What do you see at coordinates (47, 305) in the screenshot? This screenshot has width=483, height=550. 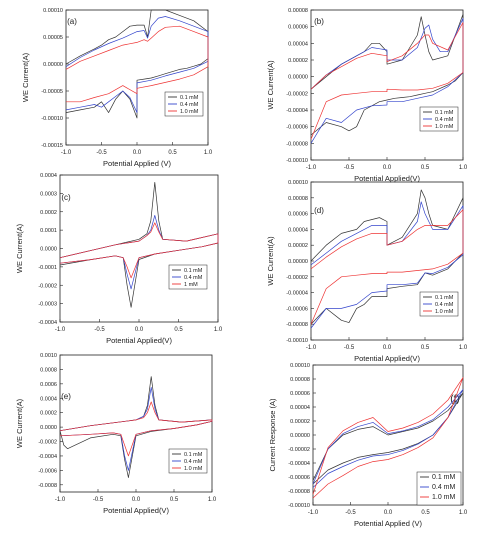 I see `y-tick-label: -0.0003` at bounding box center [47, 305].